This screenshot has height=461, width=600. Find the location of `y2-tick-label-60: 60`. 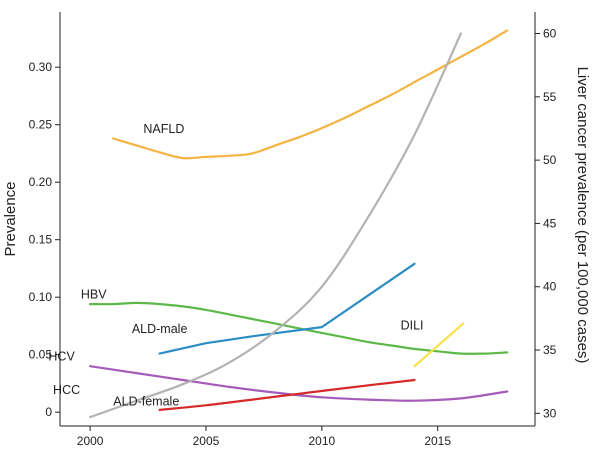

y2-tick-label-60: 60 is located at coordinates (550, 34).